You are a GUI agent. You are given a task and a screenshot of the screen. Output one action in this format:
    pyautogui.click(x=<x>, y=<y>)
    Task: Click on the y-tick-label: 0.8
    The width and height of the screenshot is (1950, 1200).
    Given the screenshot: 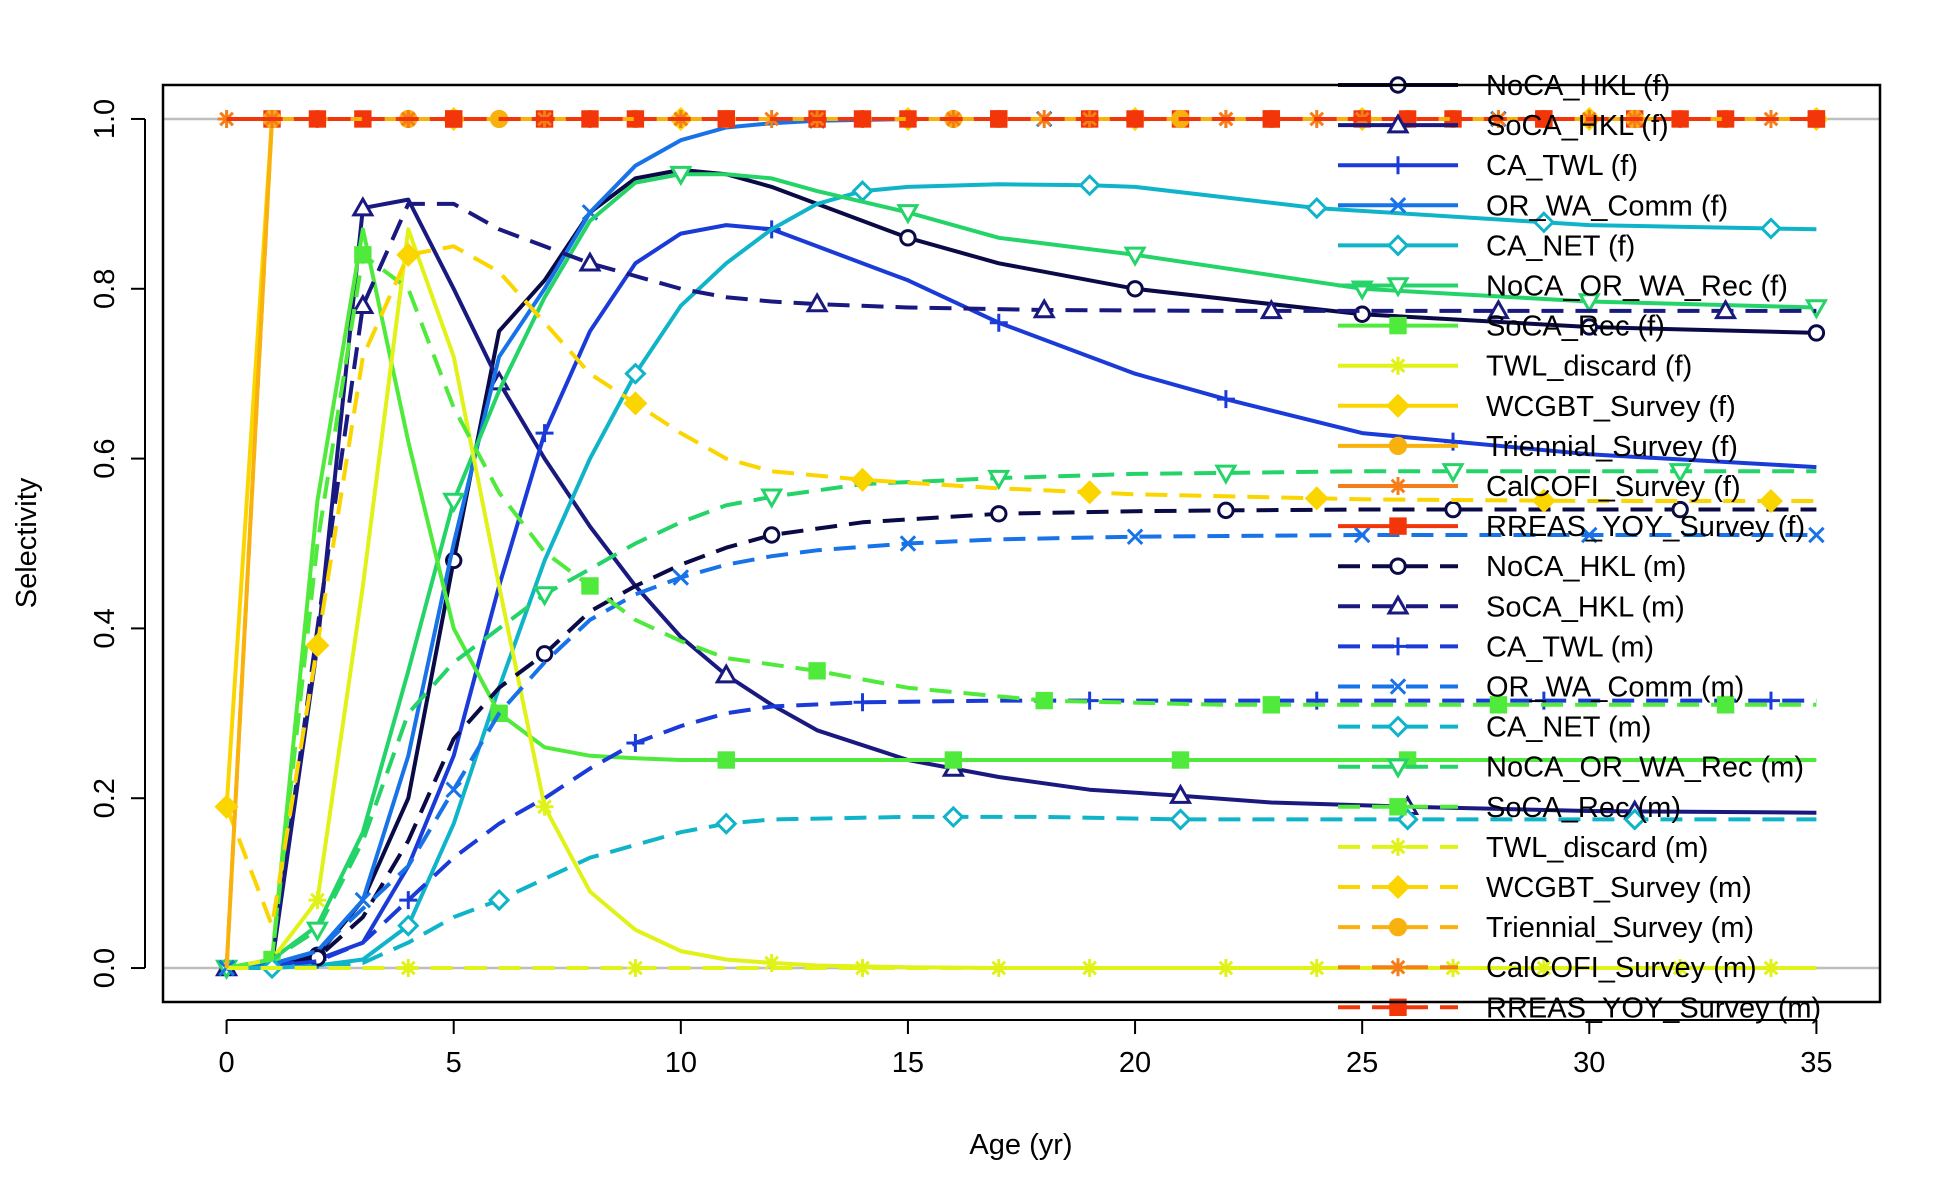 What is the action you would take?
    pyautogui.click(x=105, y=289)
    